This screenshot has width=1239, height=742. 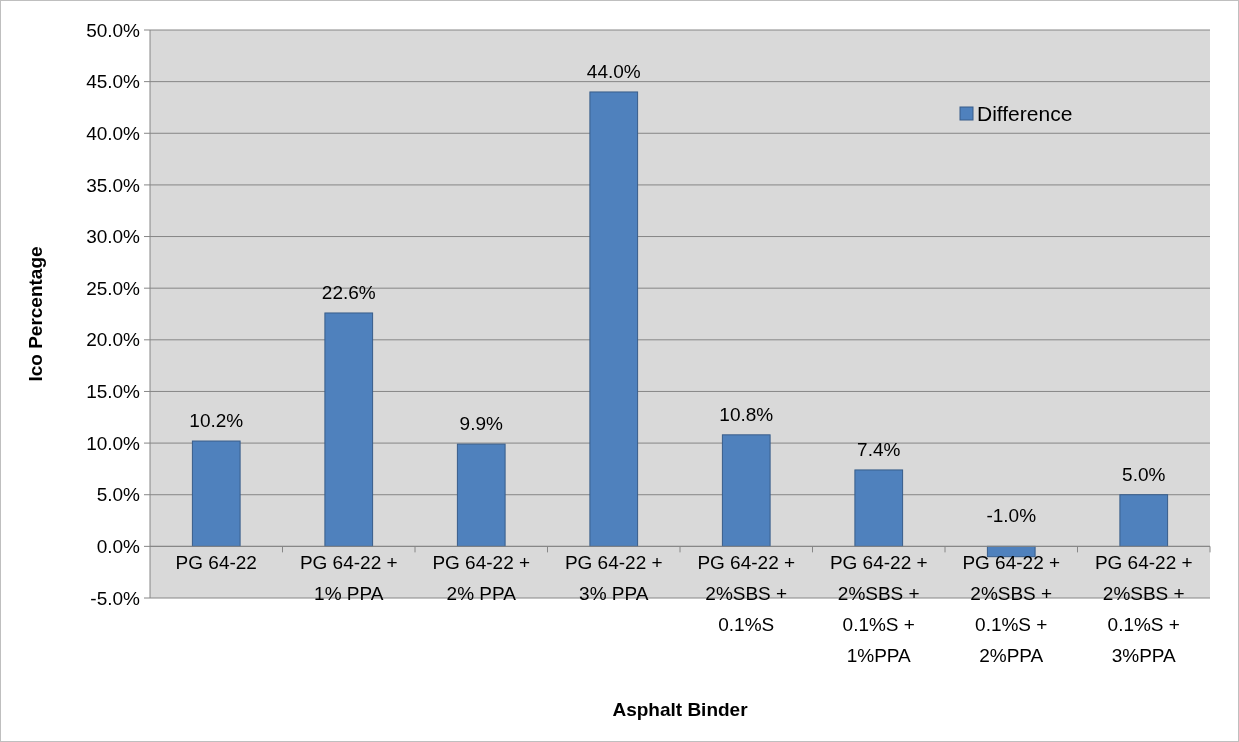 What do you see at coordinates (113, 133) in the screenshot?
I see `y-tick-label: 40.0%` at bounding box center [113, 133].